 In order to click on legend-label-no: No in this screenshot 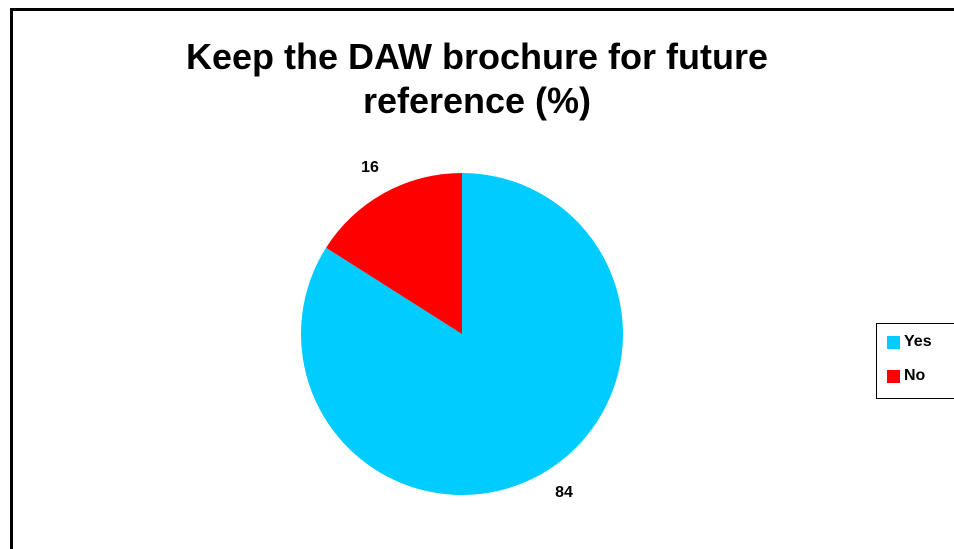, I will do `click(915, 375)`.